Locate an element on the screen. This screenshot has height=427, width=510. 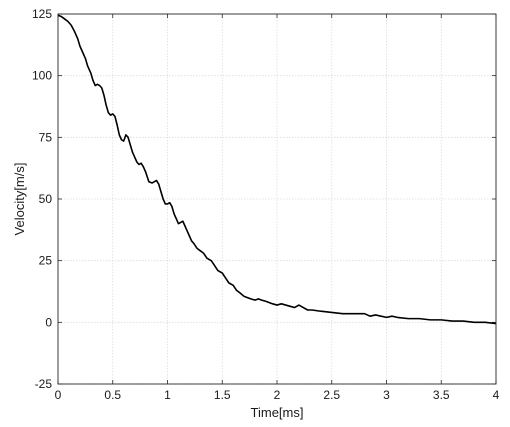
y-tick-label: 0 is located at coordinates (48, 322).